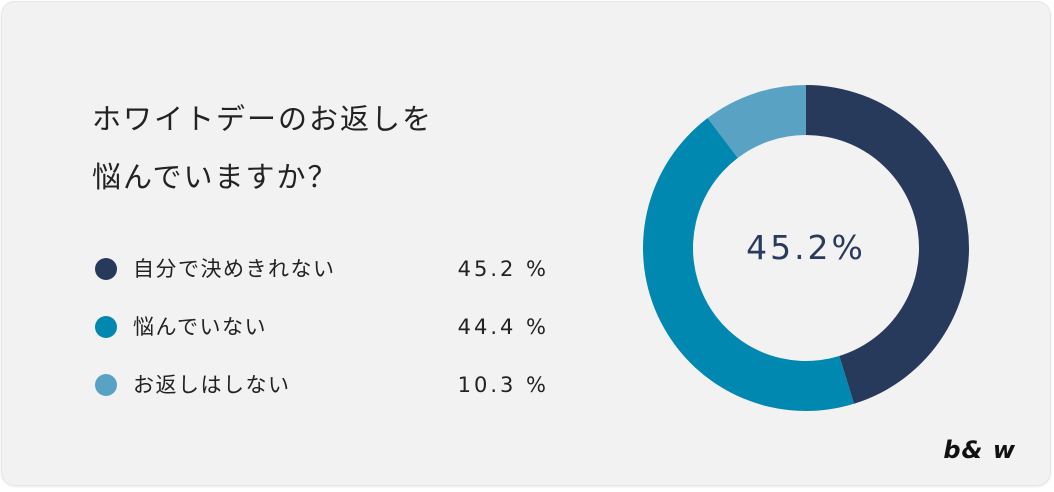 The width and height of the screenshot is (1054, 492). I want to click on title-line-2: 悩んでいますか？, so click(215, 177).